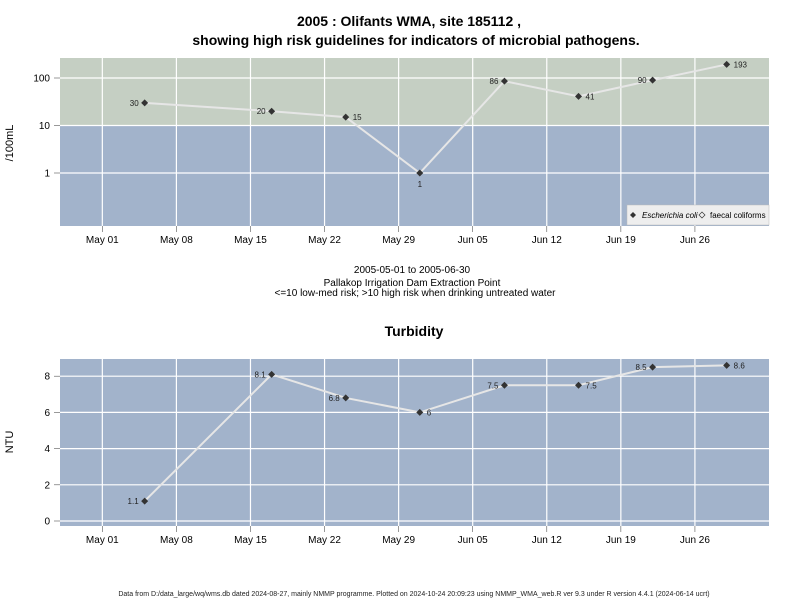  I want to click on chart1-data-label: 20, so click(261, 111).